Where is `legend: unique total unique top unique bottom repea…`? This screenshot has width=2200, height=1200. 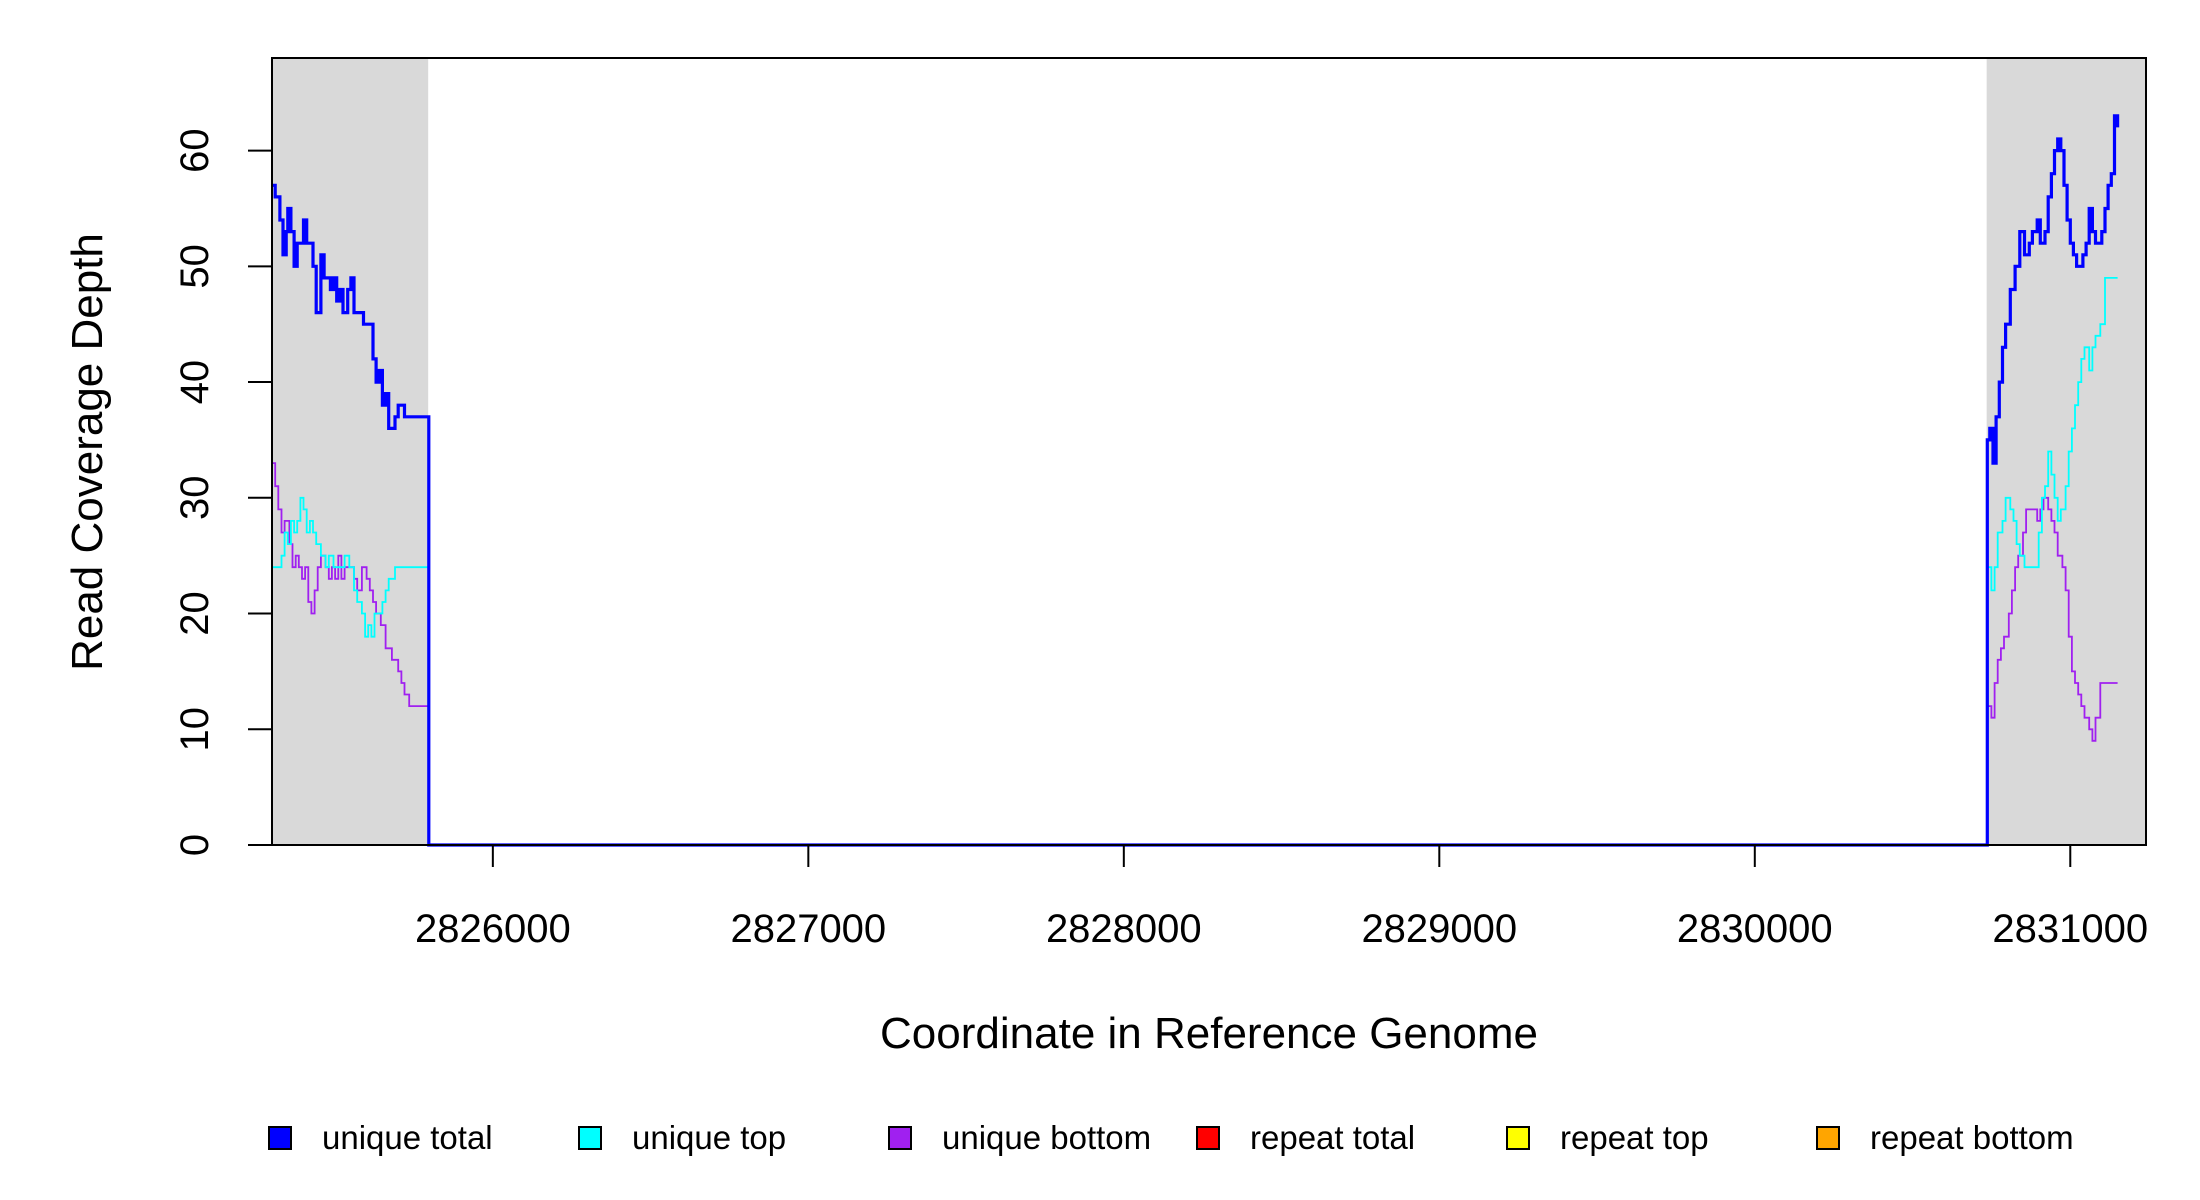
legend: unique total unique top unique bottom repea… is located at coordinates (1100, 1140).